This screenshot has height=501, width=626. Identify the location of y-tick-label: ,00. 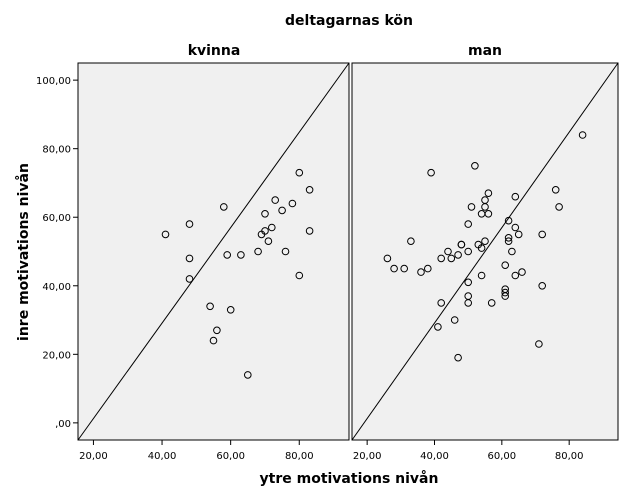
(63, 424).